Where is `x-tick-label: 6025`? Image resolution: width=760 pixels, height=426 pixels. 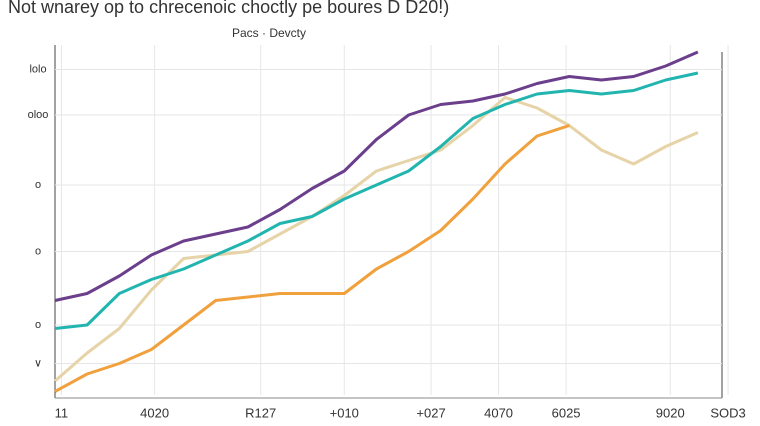
x-tick-label: 6025 is located at coordinates (566, 412).